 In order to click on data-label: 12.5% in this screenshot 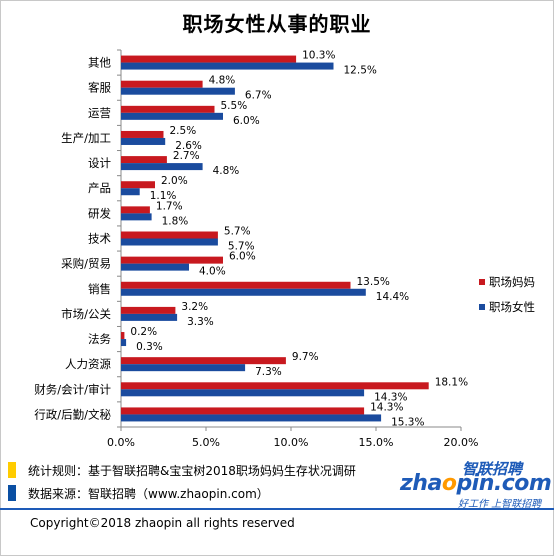, I will do `click(360, 71)`.